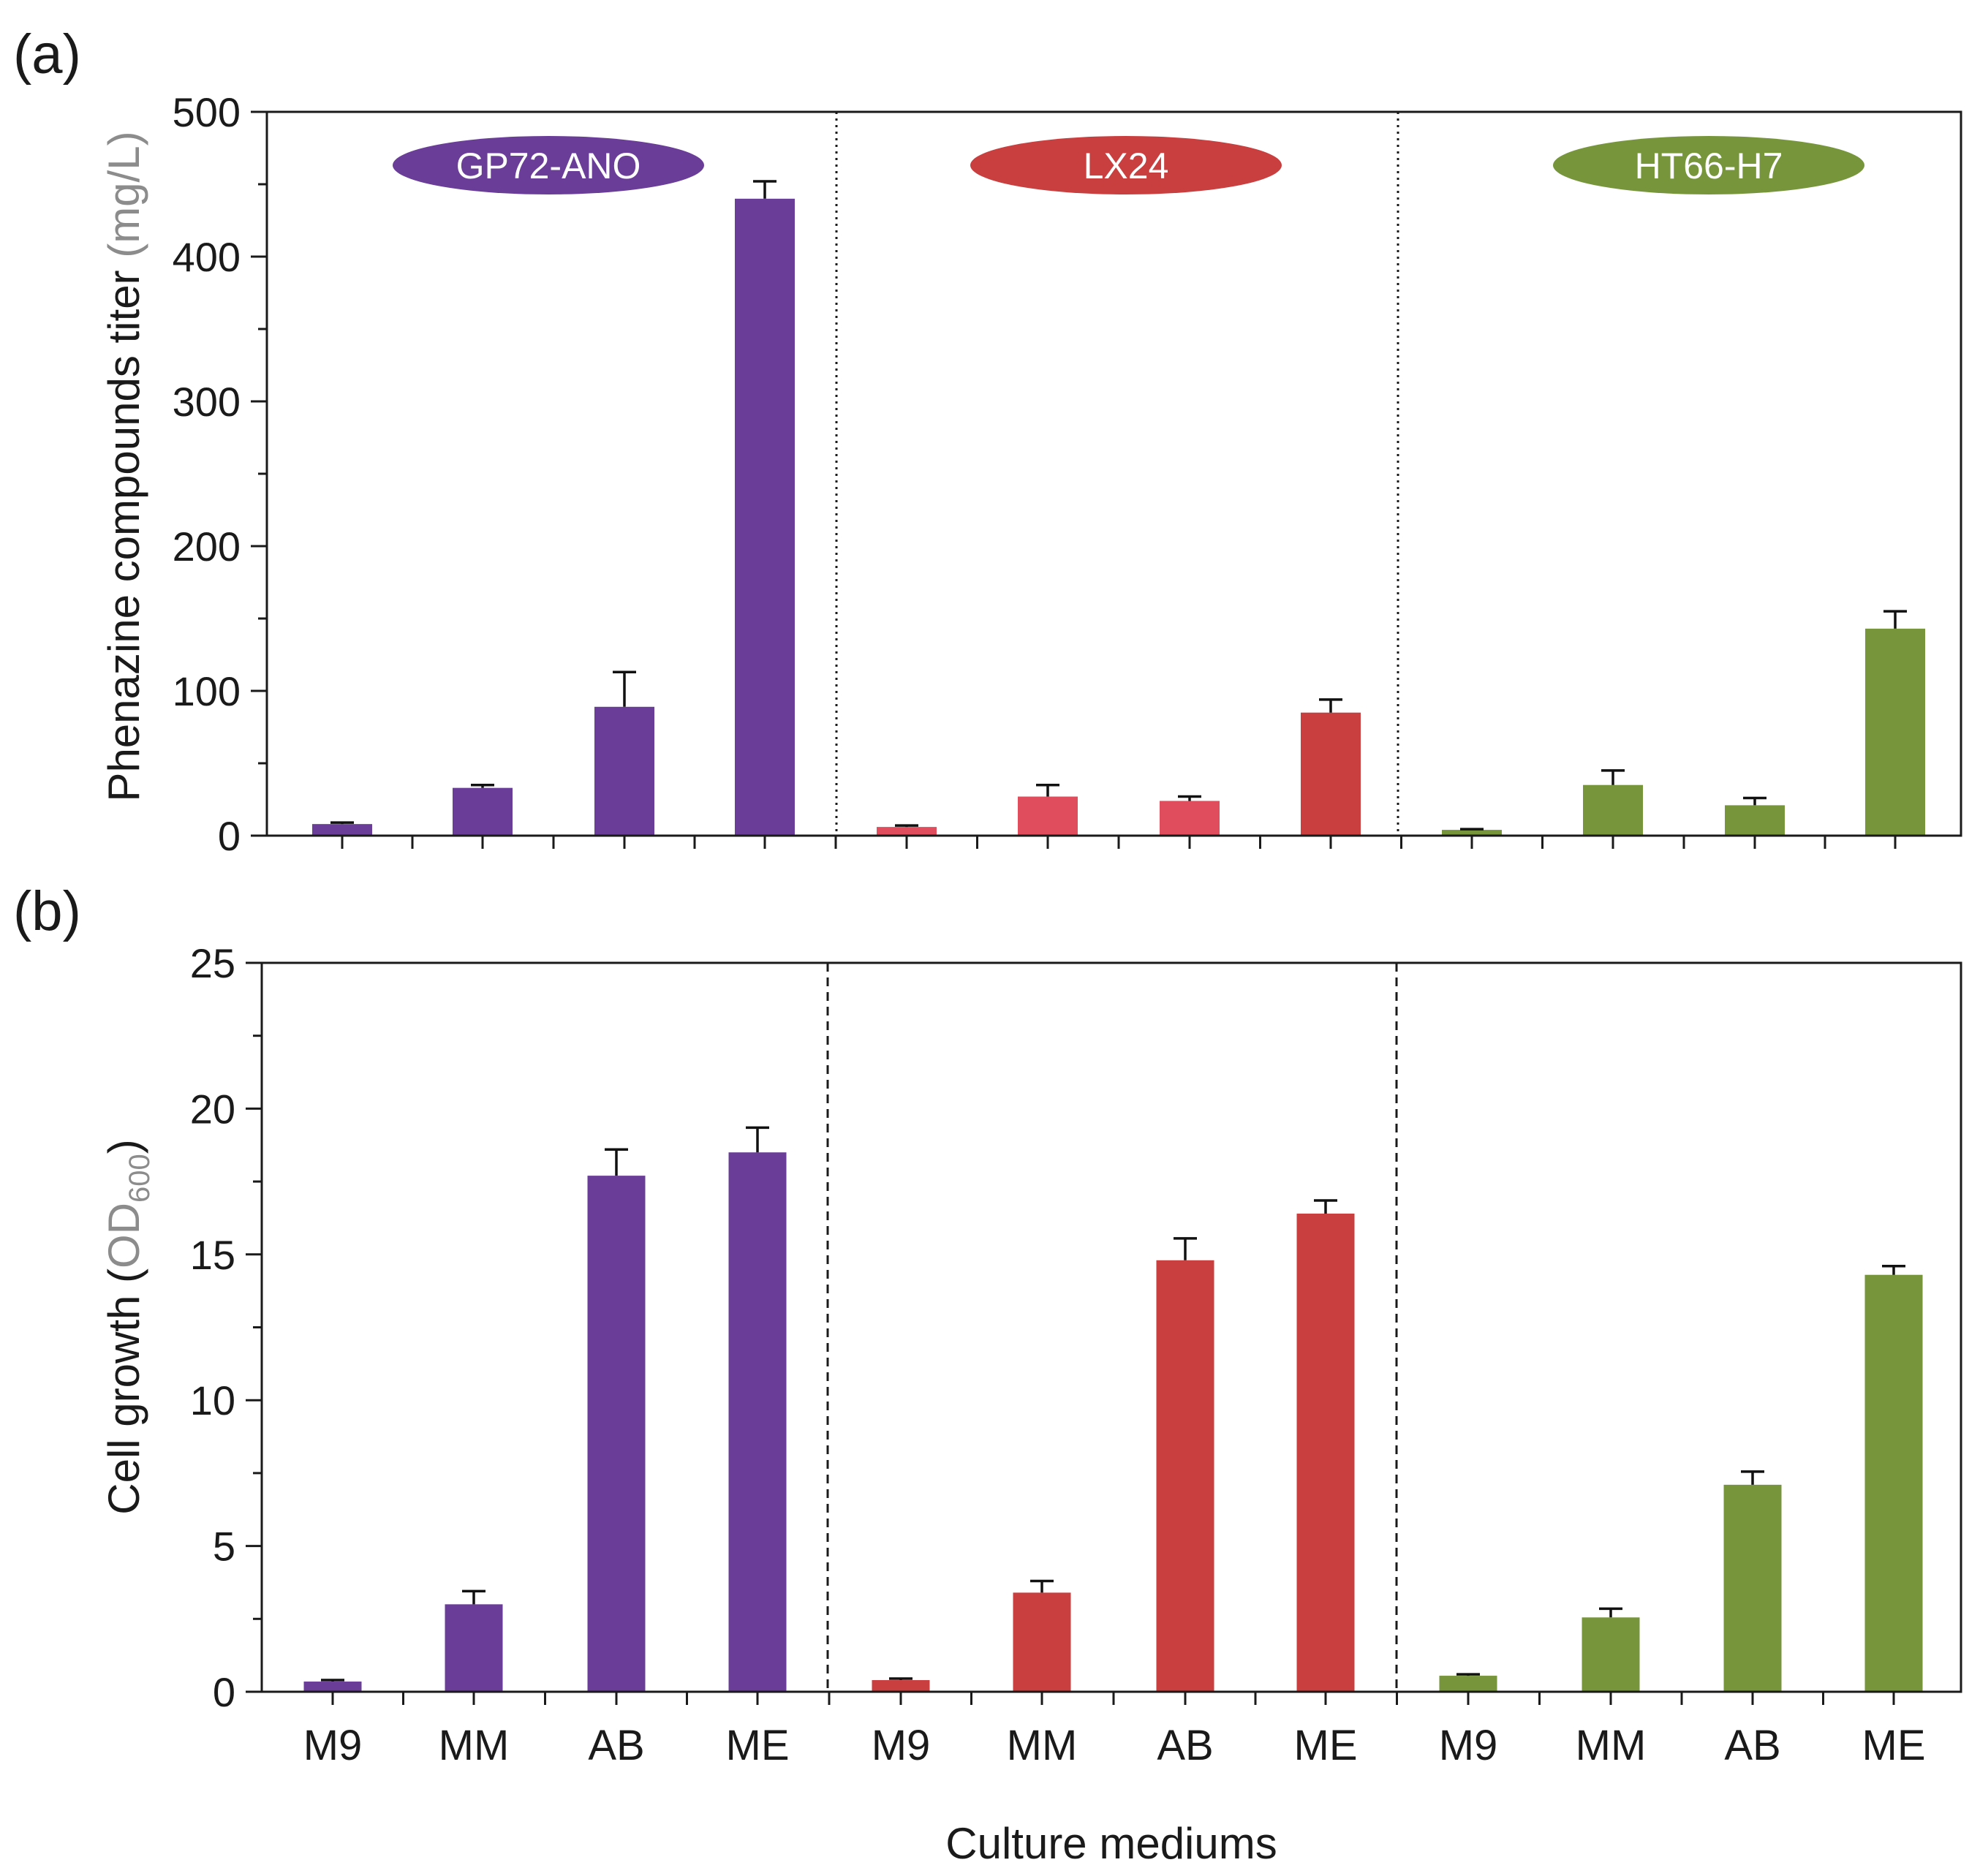 Image resolution: width=1980 pixels, height=1876 pixels. Describe the element at coordinates (224, 1547) in the screenshot. I see `panel-b-y-tick-label: 5` at that location.